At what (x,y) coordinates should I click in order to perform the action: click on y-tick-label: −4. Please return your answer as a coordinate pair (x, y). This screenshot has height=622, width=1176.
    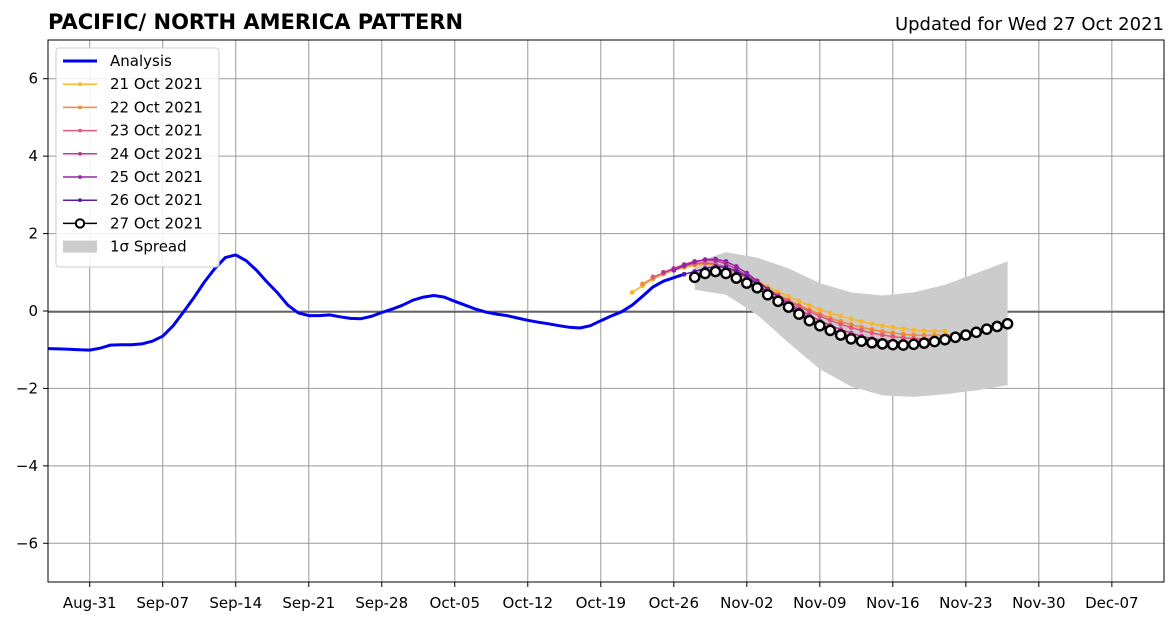
    Looking at the image, I should click on (27, 466).